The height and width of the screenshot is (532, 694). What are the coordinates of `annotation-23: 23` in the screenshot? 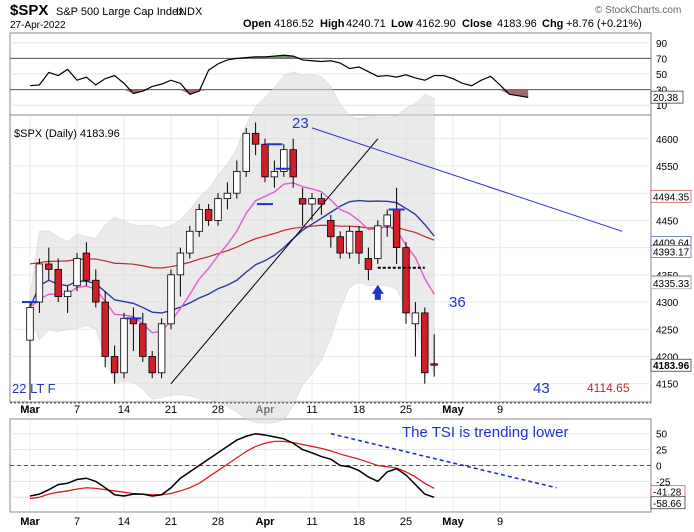 It's located at (300, 123).